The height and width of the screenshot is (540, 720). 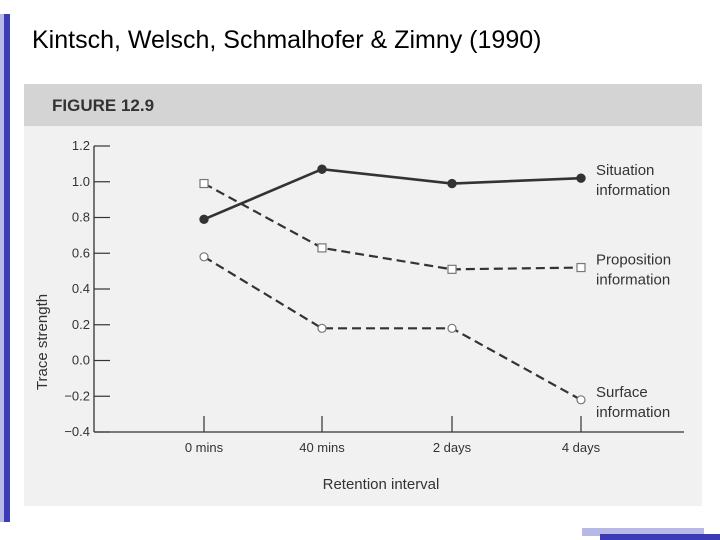 I want to click on y-axis-title: Trace strength, so click(x=42, y=342).